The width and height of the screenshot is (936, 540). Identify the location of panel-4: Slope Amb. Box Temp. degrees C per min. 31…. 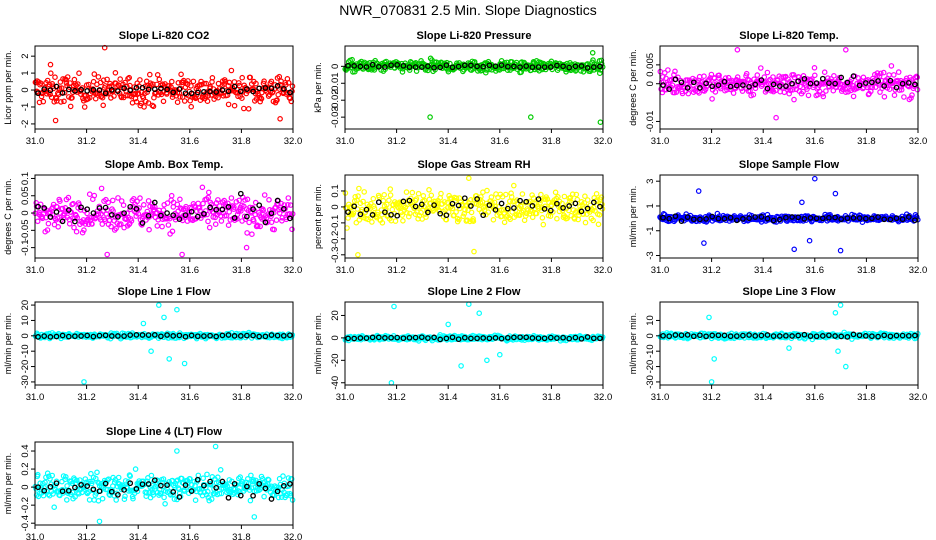
(152, 217).